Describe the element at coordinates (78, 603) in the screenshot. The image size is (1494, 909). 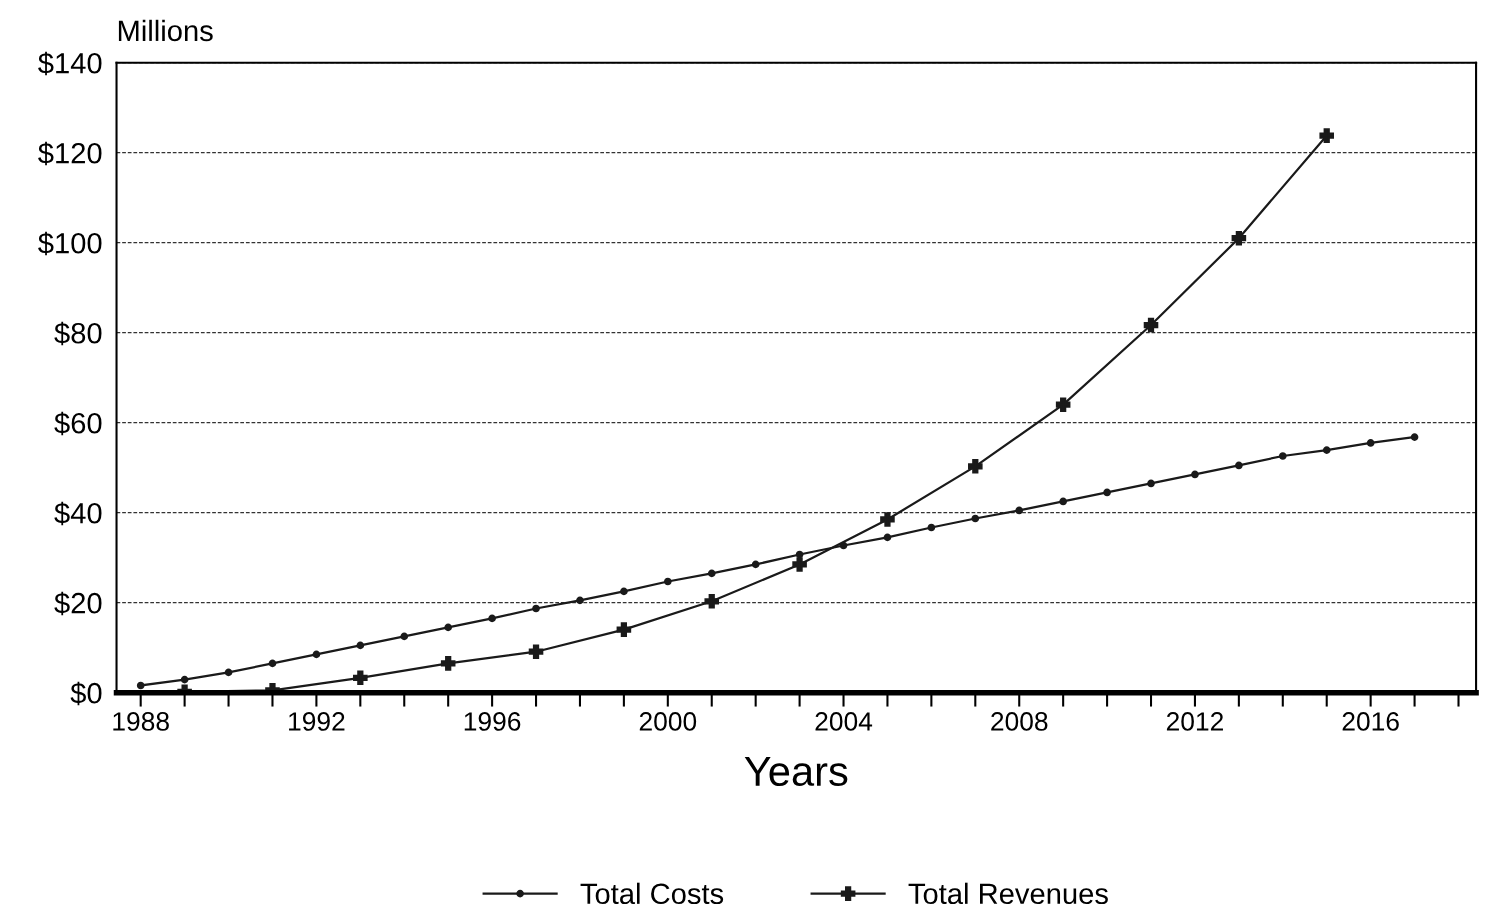
I see `y-tick-label: $20` at that location.